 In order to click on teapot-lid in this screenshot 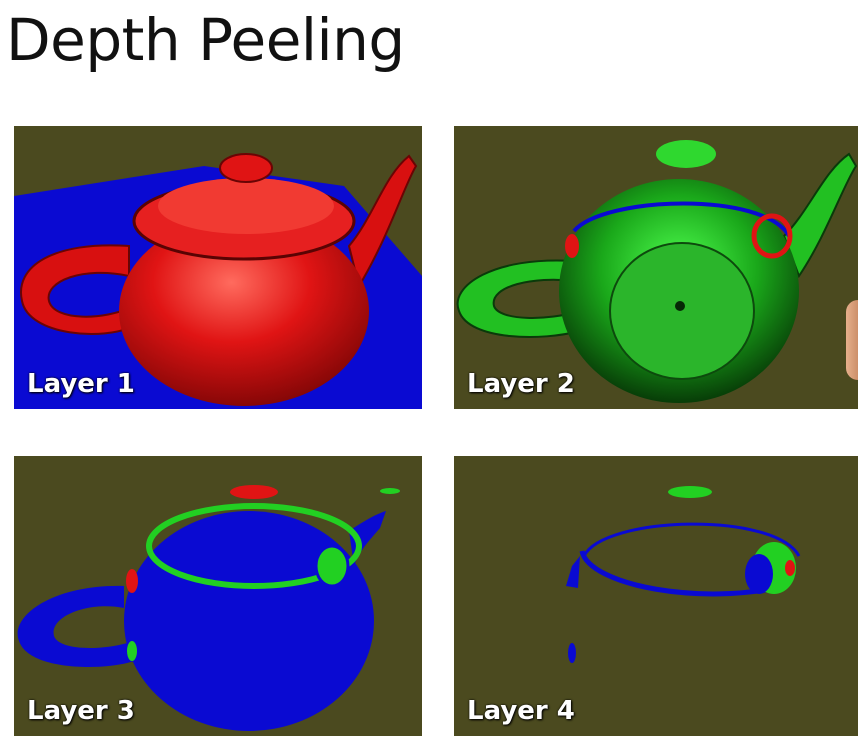, I will do `click(246, 206)`.